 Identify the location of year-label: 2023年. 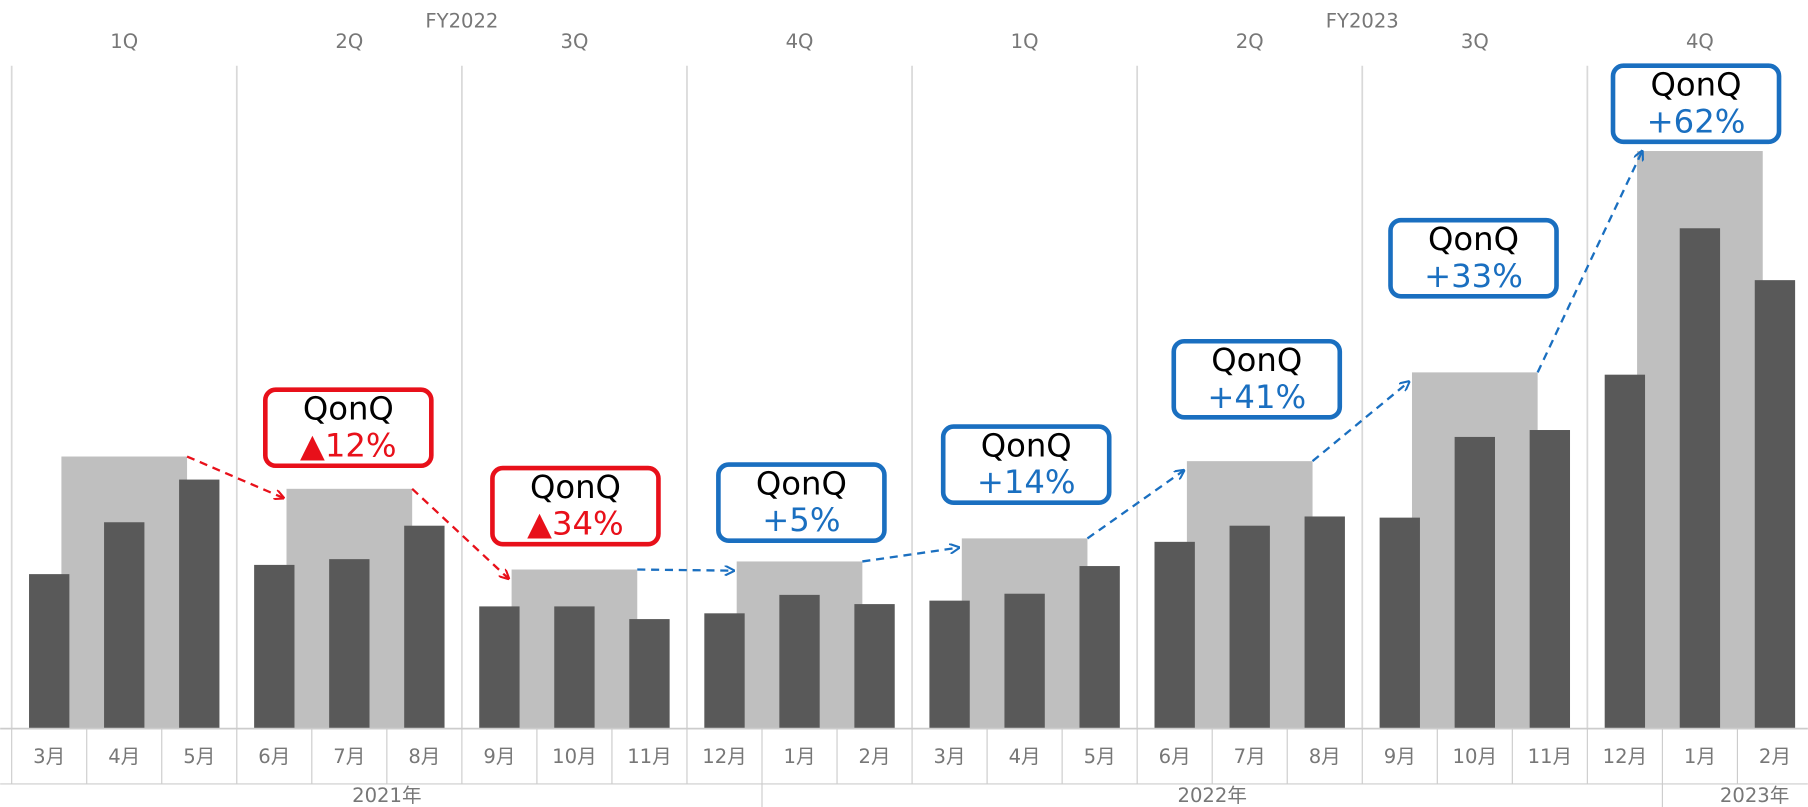
(1754, 795).